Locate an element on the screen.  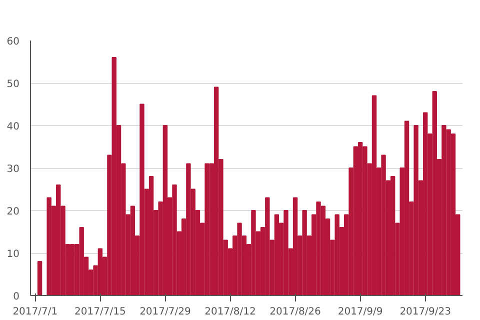
x-tick-label: 2017/9/9 is located at coordinates (360, 312).